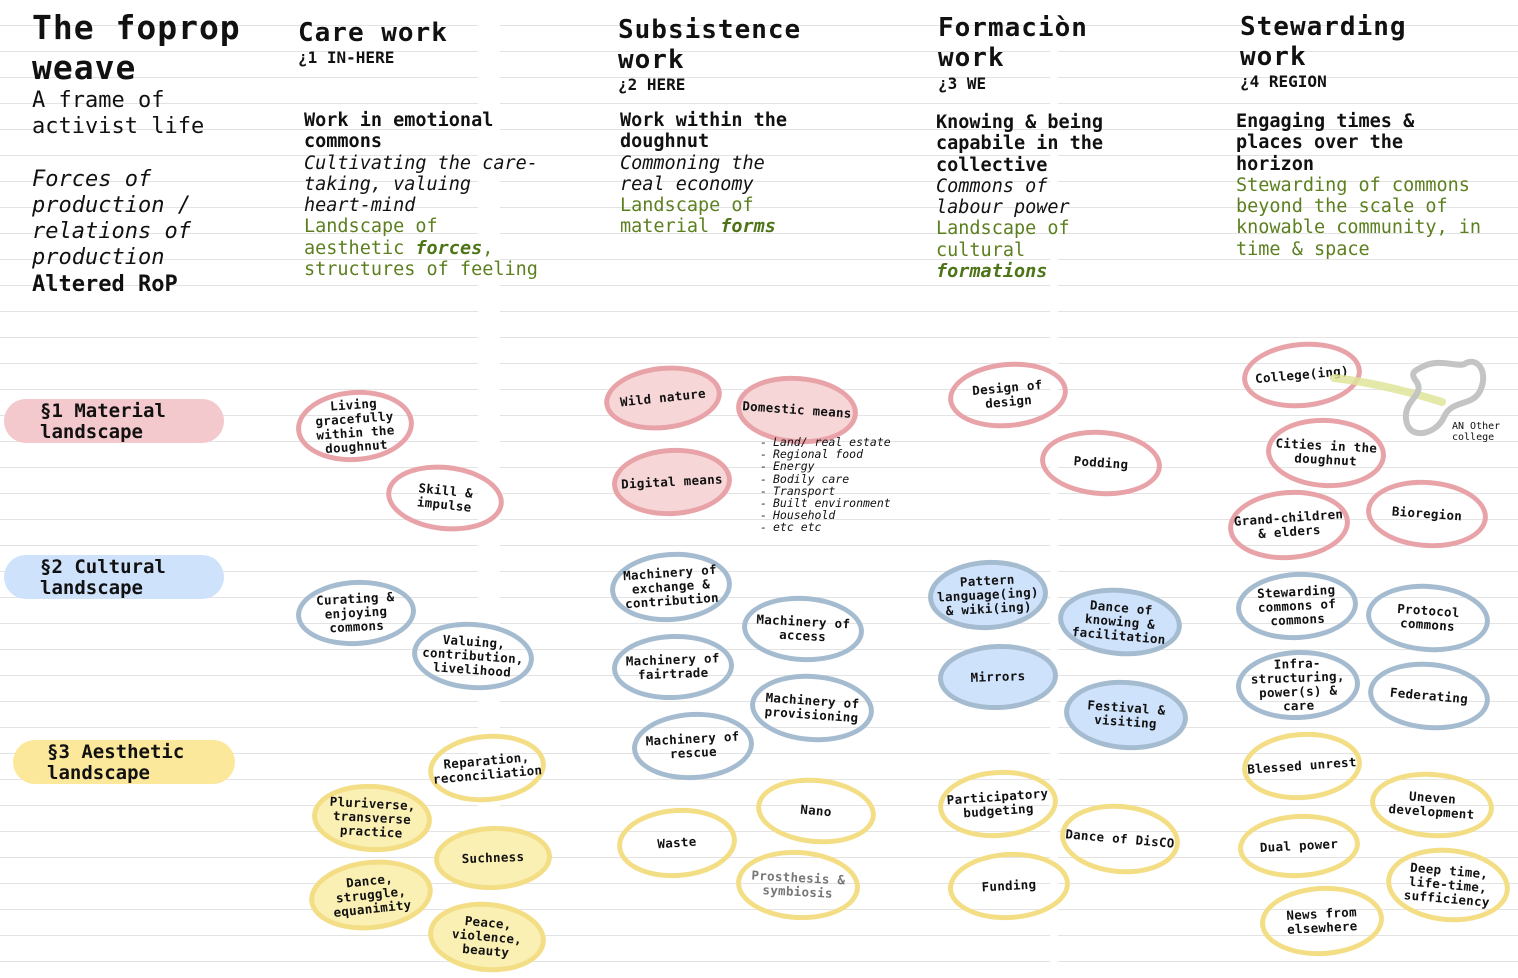 The height and width of the screenshot is (978, 1518). What do you see at coordinates (998, 677) in the screenshot?
I see `node-mirrors: Mirrors` at bounding box center [998, 677].